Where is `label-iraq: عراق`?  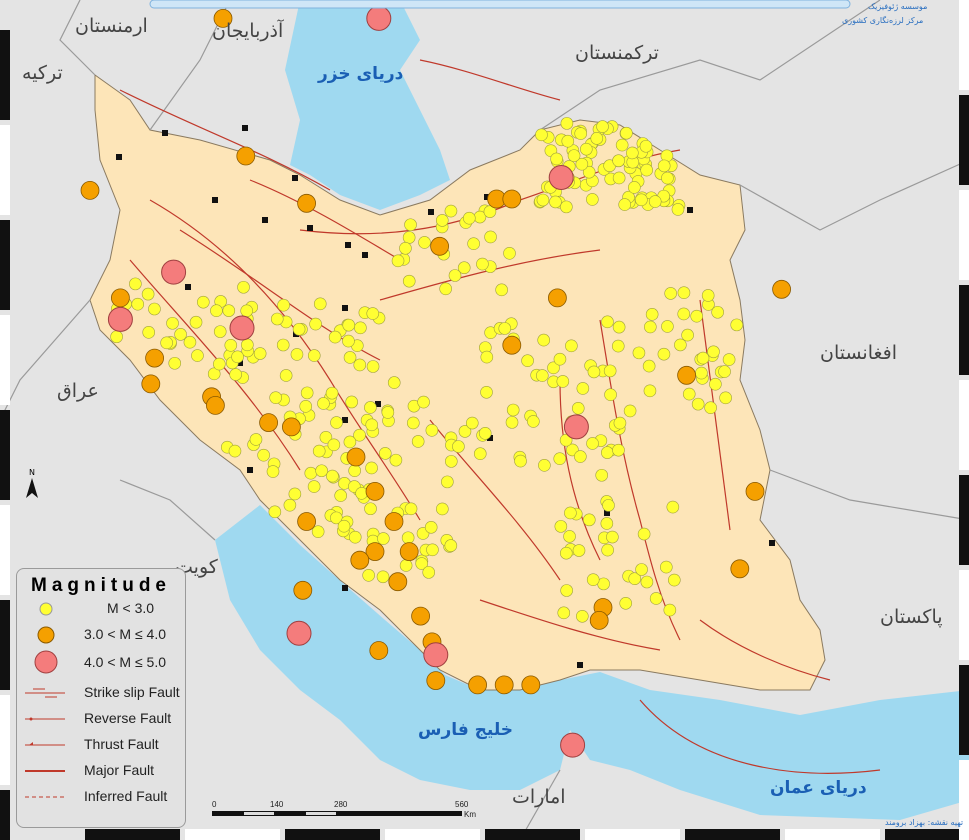 label-iraq: عراق is located at coordinates (78, 391).